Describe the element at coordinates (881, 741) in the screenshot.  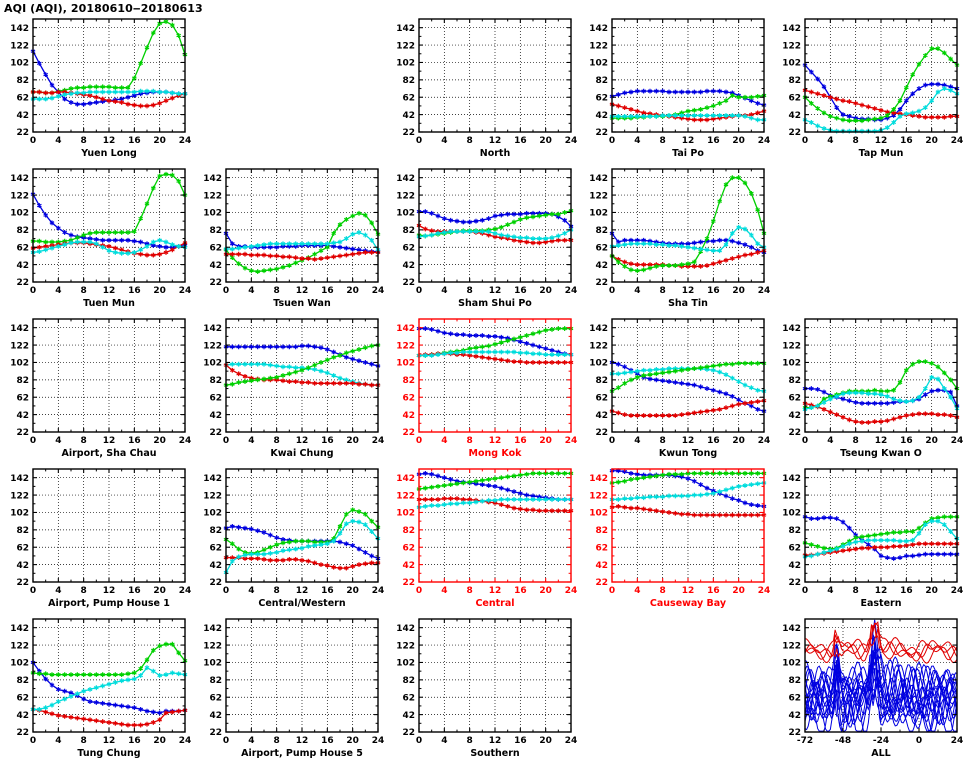
I see `svg-text: -24` at that location.